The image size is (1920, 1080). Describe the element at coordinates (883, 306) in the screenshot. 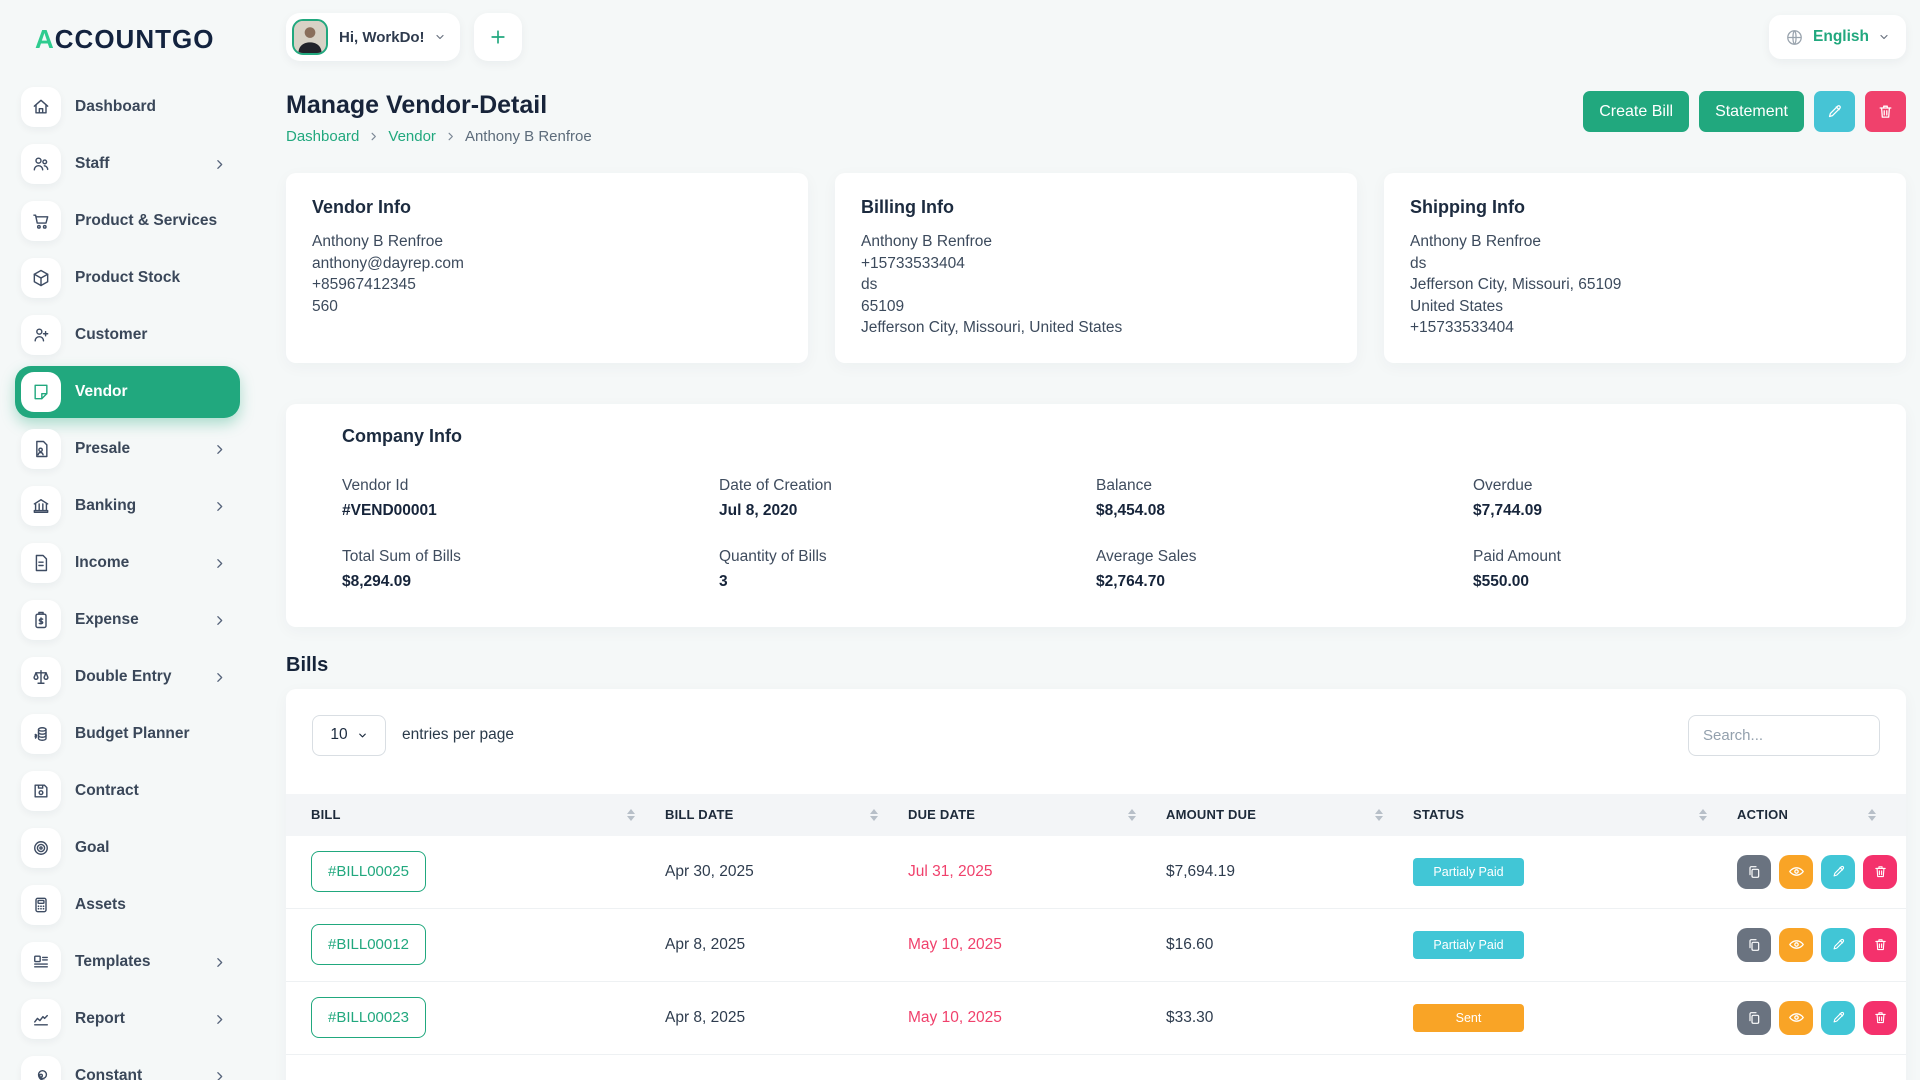

I see `billing-zip: 65109` at that location.